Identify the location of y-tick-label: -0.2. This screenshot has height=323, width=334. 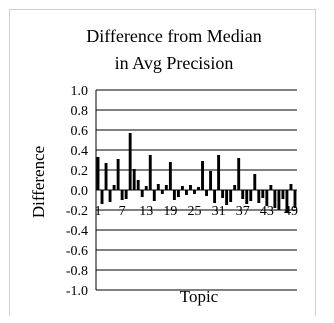
(77, 211).